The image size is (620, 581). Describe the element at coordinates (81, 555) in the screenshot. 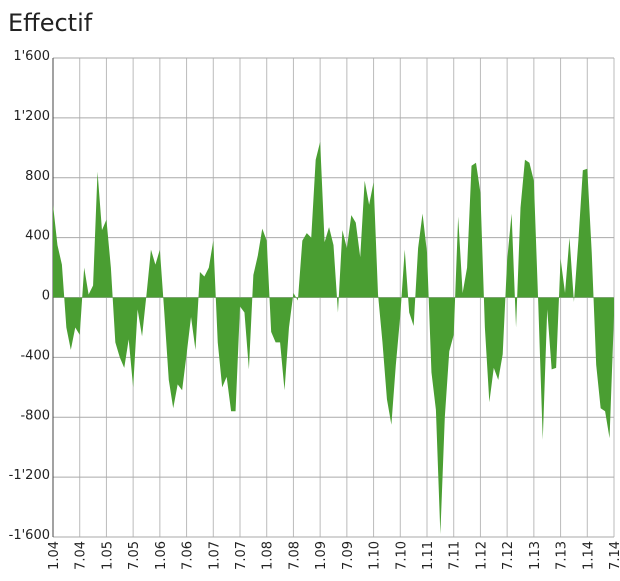

I see `x-tick-label: 7.04` at that location.